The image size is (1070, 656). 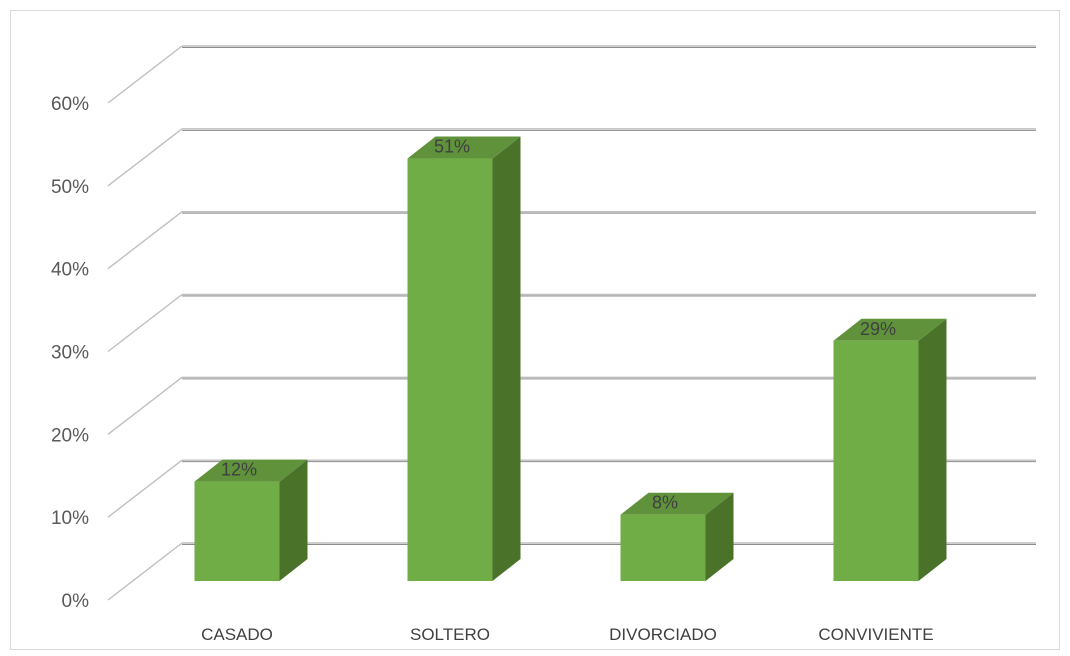 I want to click on category-label: CONVIVIENTE, so click(x=875, y=634).